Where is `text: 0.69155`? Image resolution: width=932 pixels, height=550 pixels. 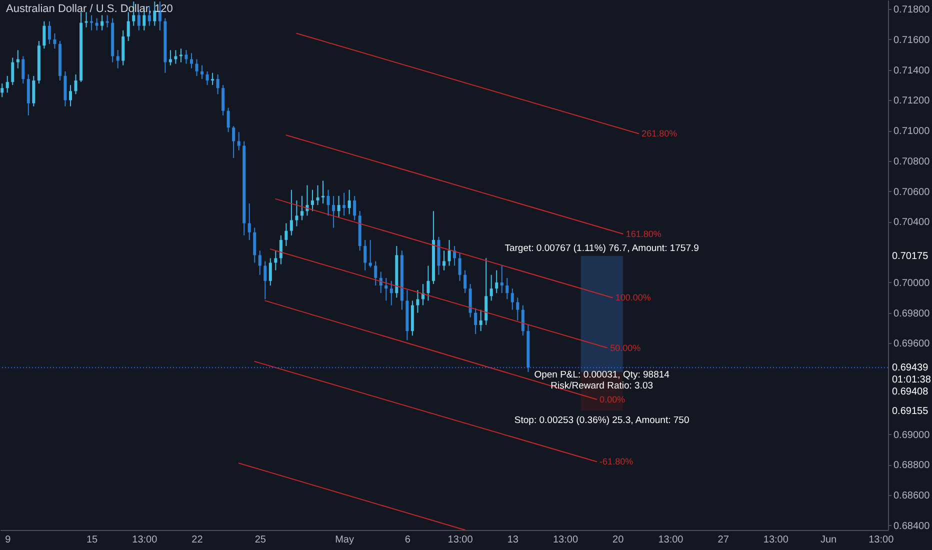
text: 0.69155 is located at coordinates (910, 411).